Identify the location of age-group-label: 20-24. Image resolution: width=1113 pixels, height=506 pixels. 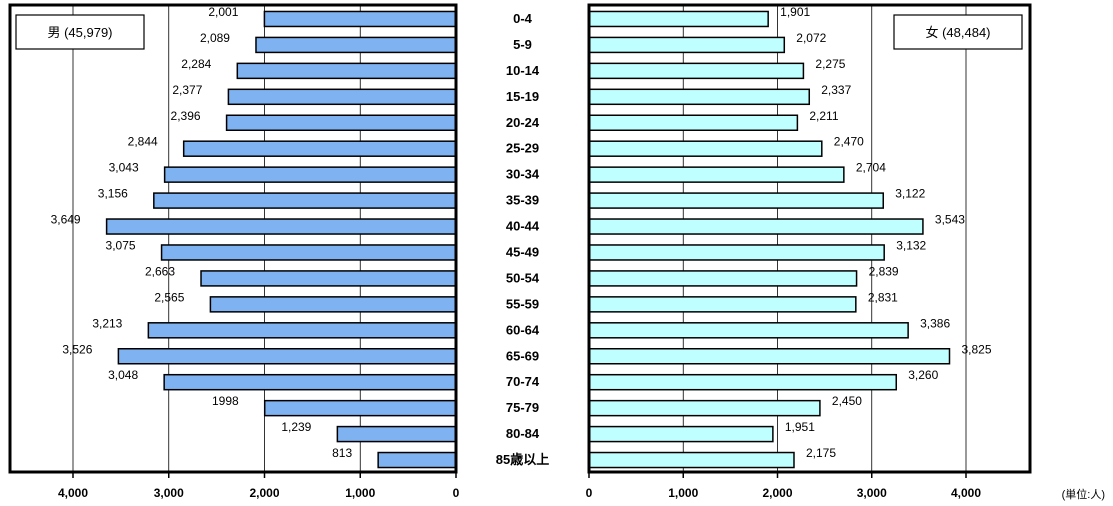
(523, 122).